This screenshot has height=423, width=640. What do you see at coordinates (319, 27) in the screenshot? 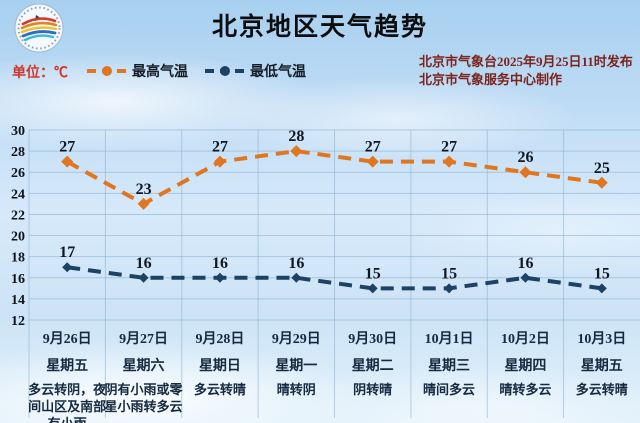
I see `page-title: 北京地区天气趋势` at bounding box center [319, 27].